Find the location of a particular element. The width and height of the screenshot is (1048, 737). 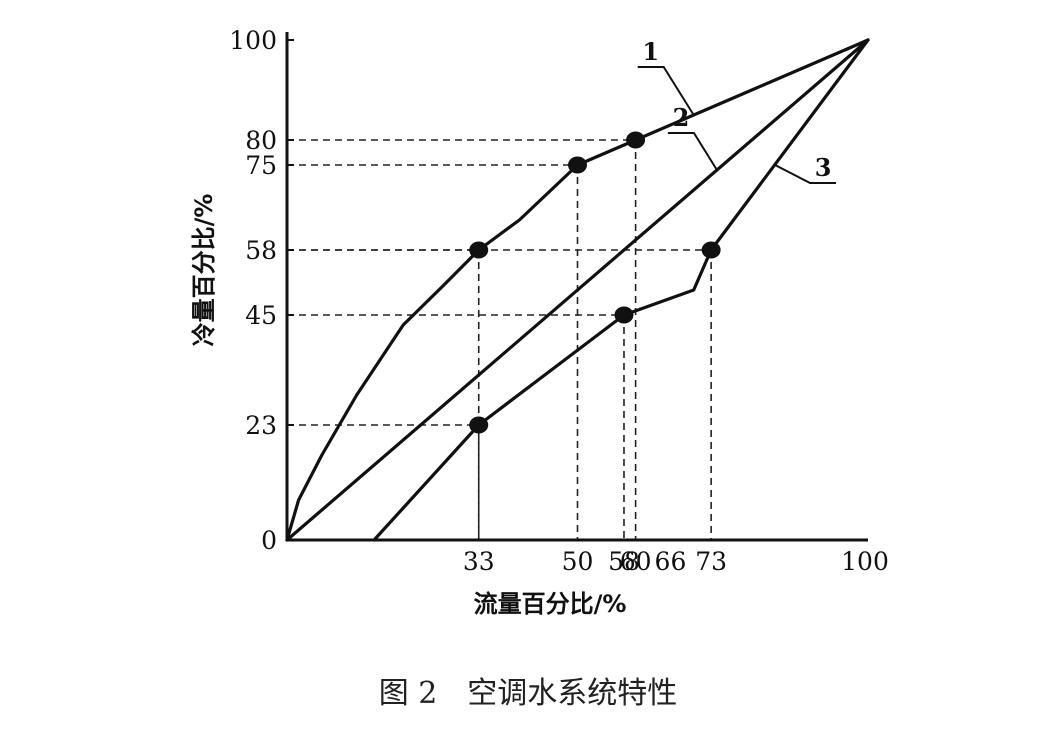

figure-caption: 图 2 空调水系统特性 is located at coordinates (528, 693).